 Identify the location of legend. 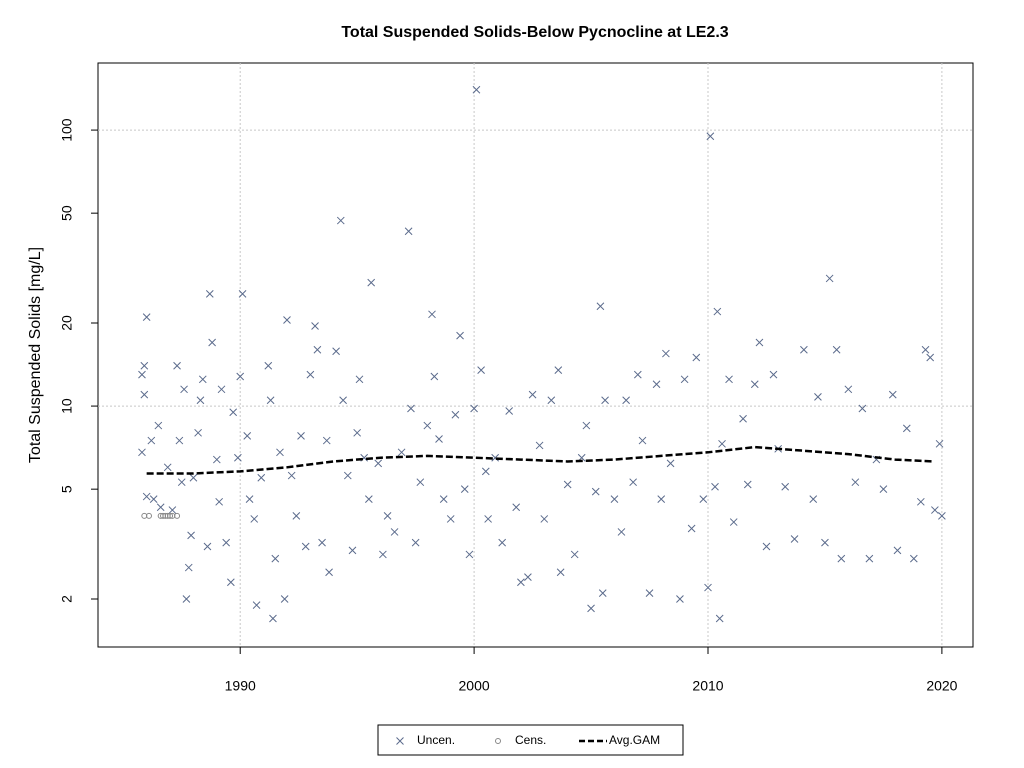
(530, 740).